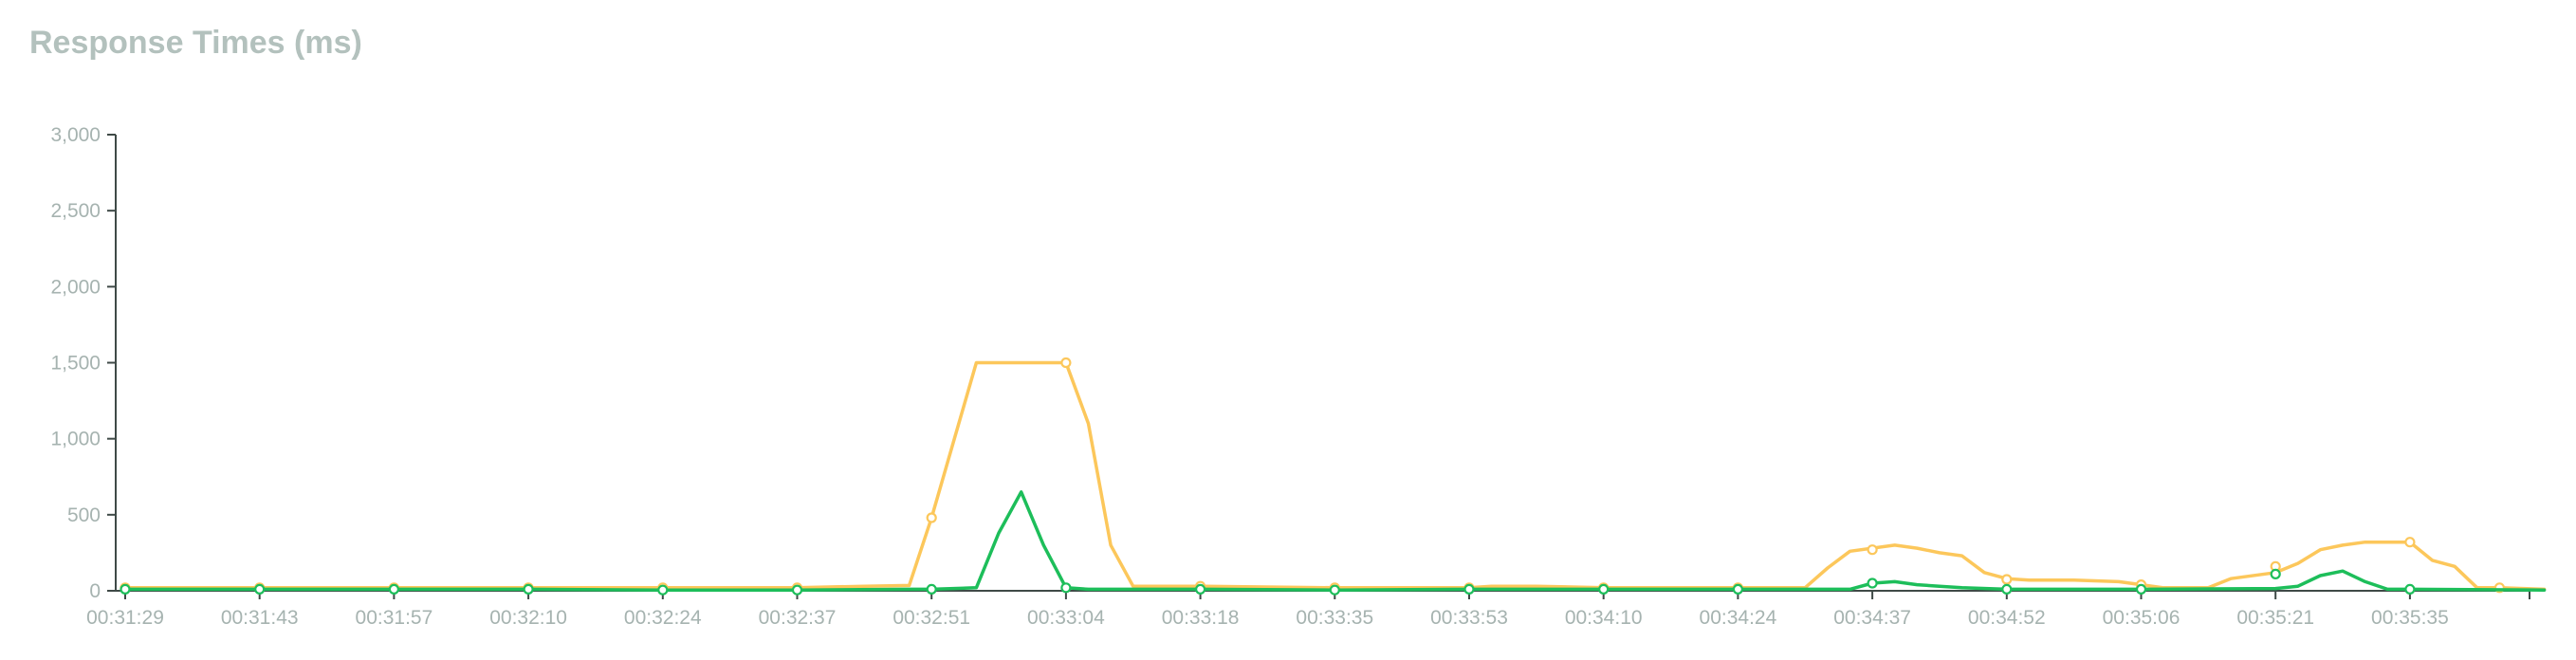 The image size is (2576, 660). Describe the element at coordinates (2275, 618) in the screenshot. I see `x-tick-label: 00:35:21` at that location.